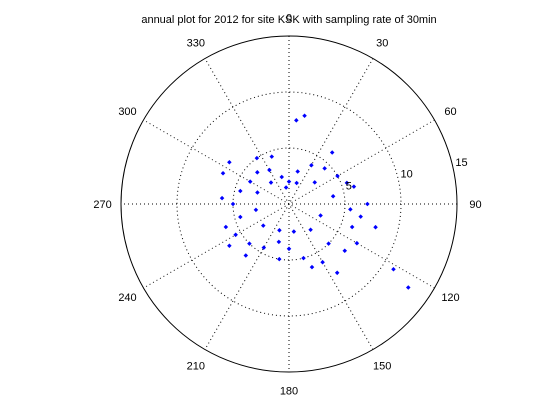  I want to click on radius-tick-label: 10, so click(407, 175).